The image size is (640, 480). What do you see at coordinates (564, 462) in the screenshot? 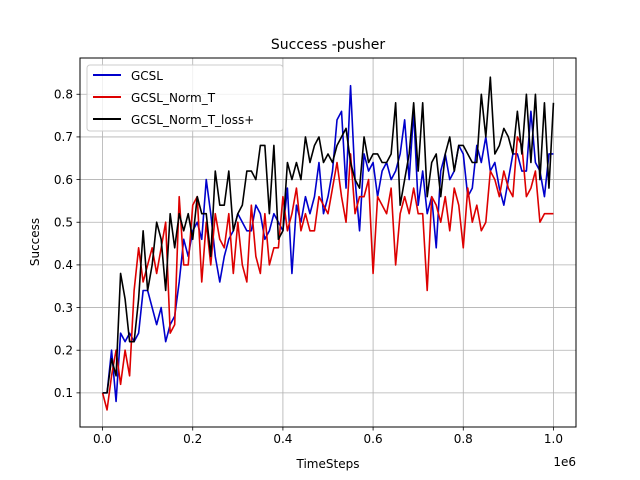
I see `x-axis-offset-label: 1e6` at bounding box center [564, 462].